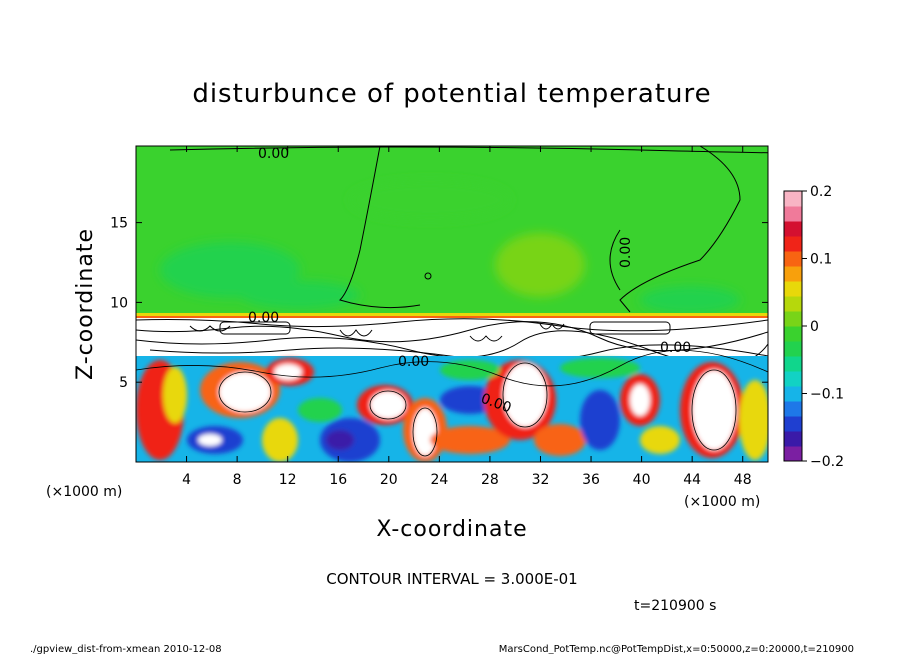 The image size is (904, 654). Describe the element at coordinates (452, 342) in the screenshot. I see `boundary-contours` at that location.